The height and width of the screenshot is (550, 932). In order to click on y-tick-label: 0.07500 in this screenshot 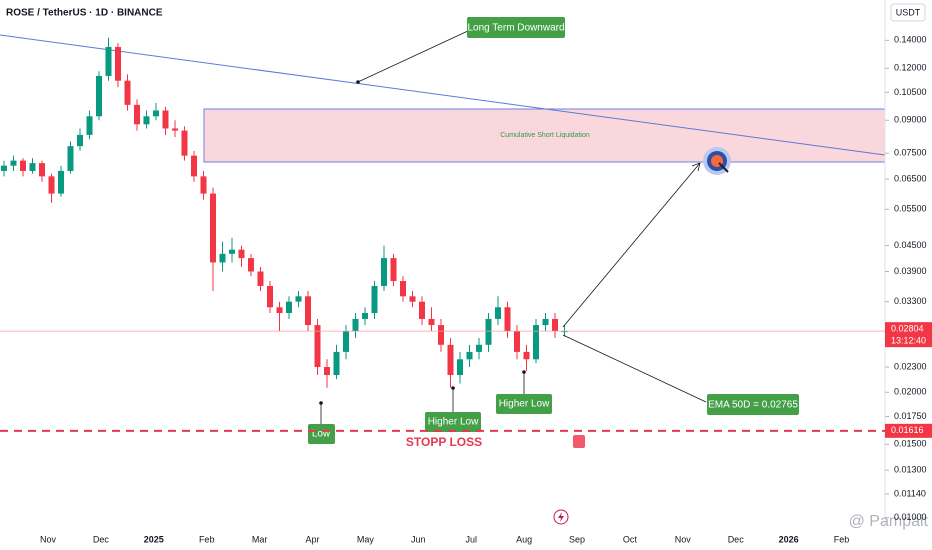, I will do `click(910, 153)`.